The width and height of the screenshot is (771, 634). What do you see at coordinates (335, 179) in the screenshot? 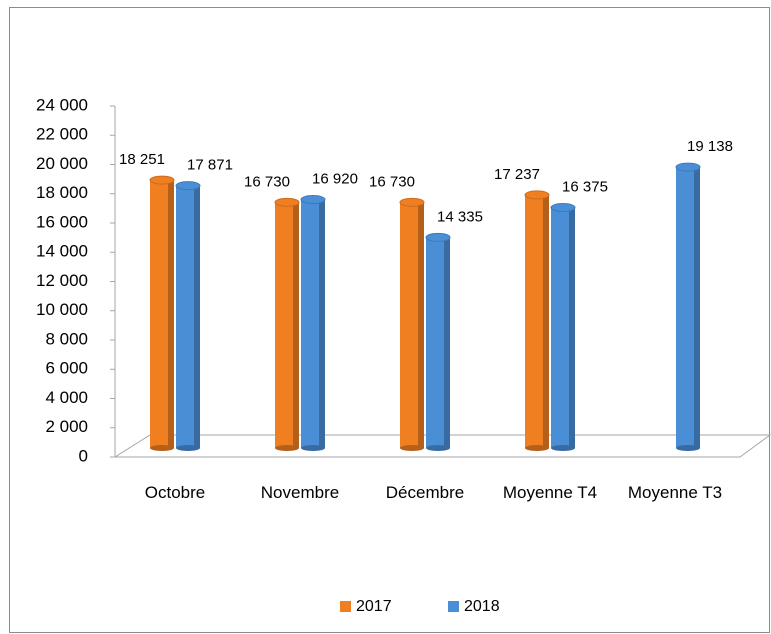
I see `value-label: 16 920` at bounding box center [335, 179].